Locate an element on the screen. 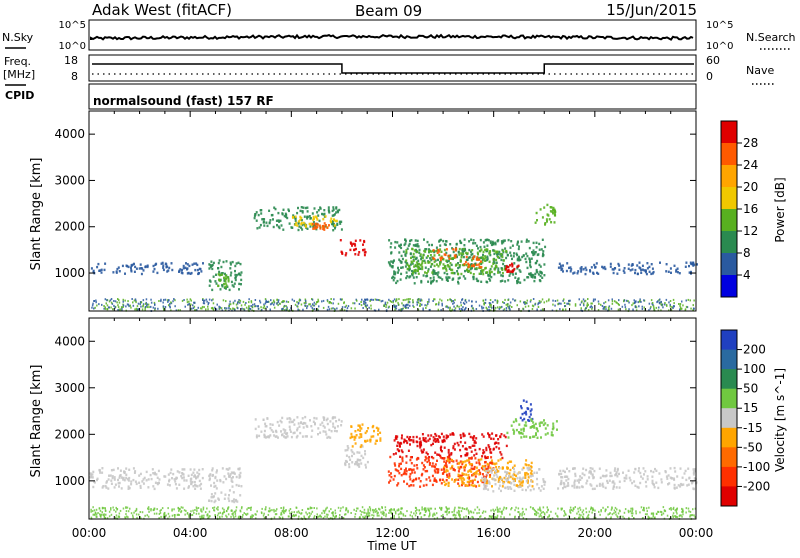 This screenshot has height=558, width=800. power-ytick-label: 4000 is located at coordinates (69, 134).